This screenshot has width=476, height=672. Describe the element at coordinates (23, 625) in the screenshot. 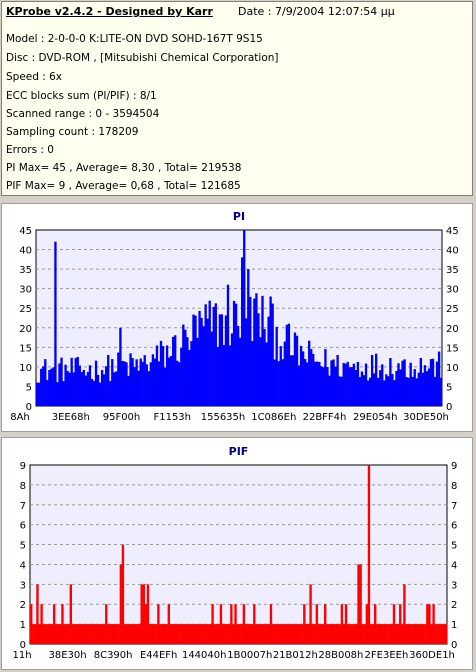

I see `pif-y-tick-label-left: 1` at that location.